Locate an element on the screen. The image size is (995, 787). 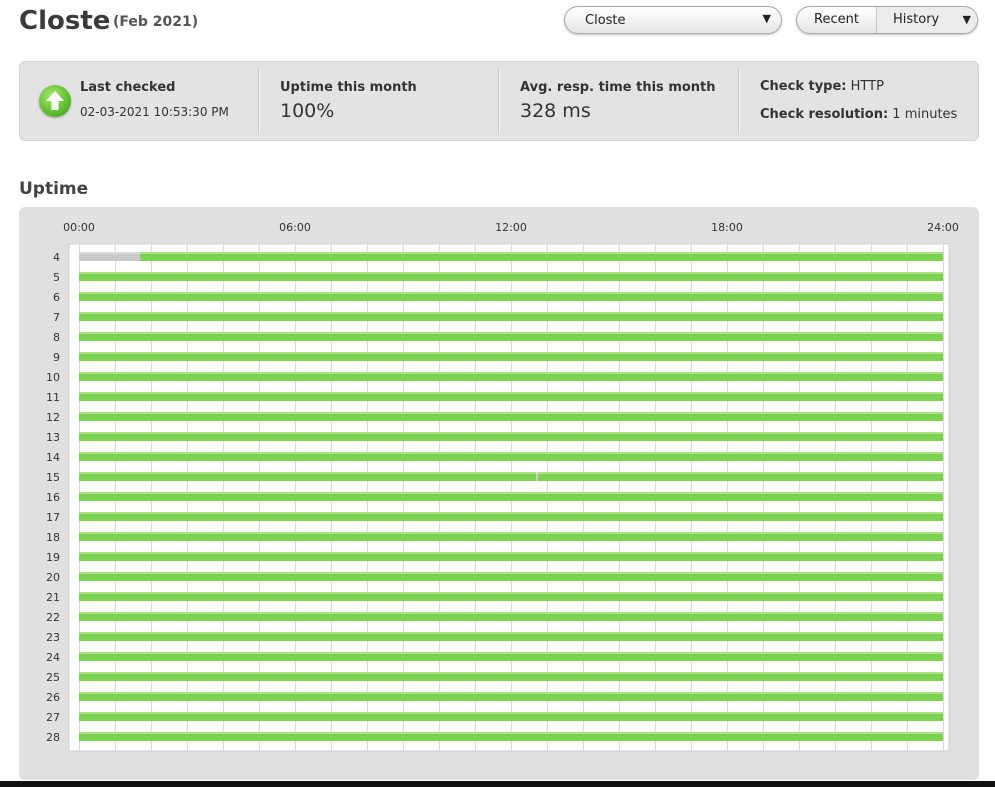
day-label: 12 is located at coordinates (53, 417).